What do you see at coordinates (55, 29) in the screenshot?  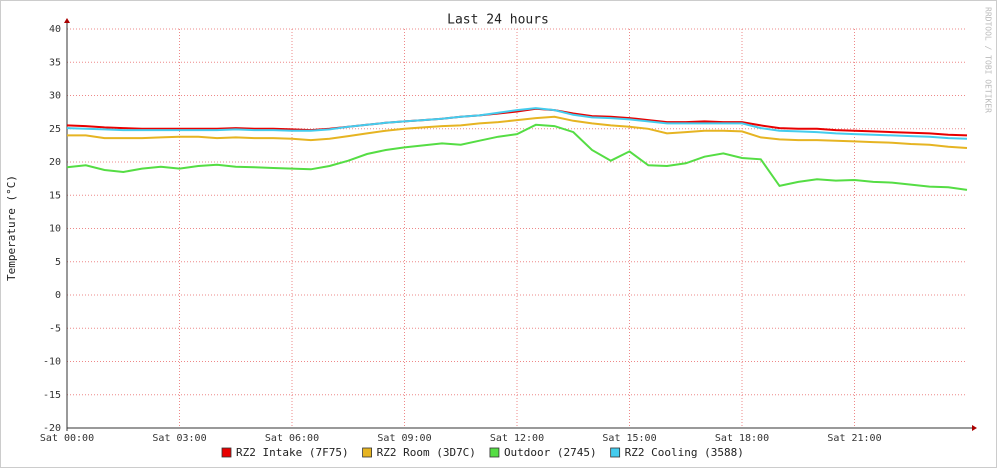 I see `y-tick-label: 40` at bounding box center [55, 29].